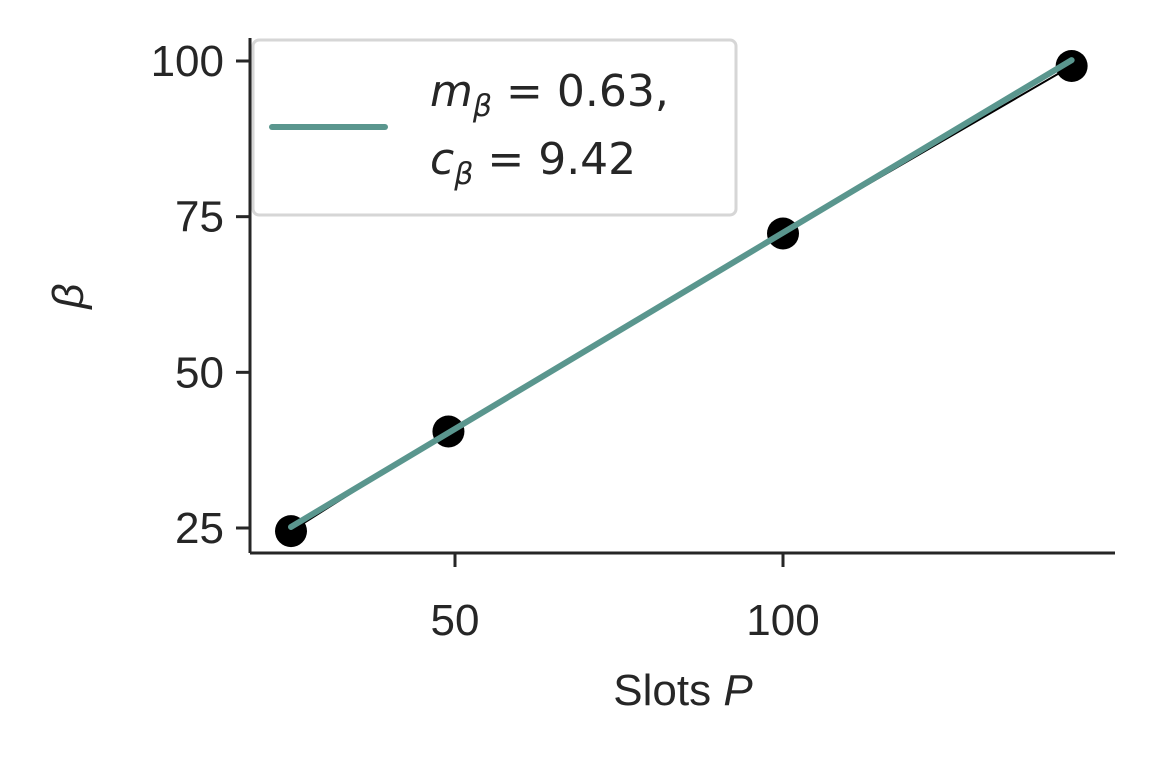 This screenshot has height=758, width=1152. I want to click on legend-frame, so click(494, 127).